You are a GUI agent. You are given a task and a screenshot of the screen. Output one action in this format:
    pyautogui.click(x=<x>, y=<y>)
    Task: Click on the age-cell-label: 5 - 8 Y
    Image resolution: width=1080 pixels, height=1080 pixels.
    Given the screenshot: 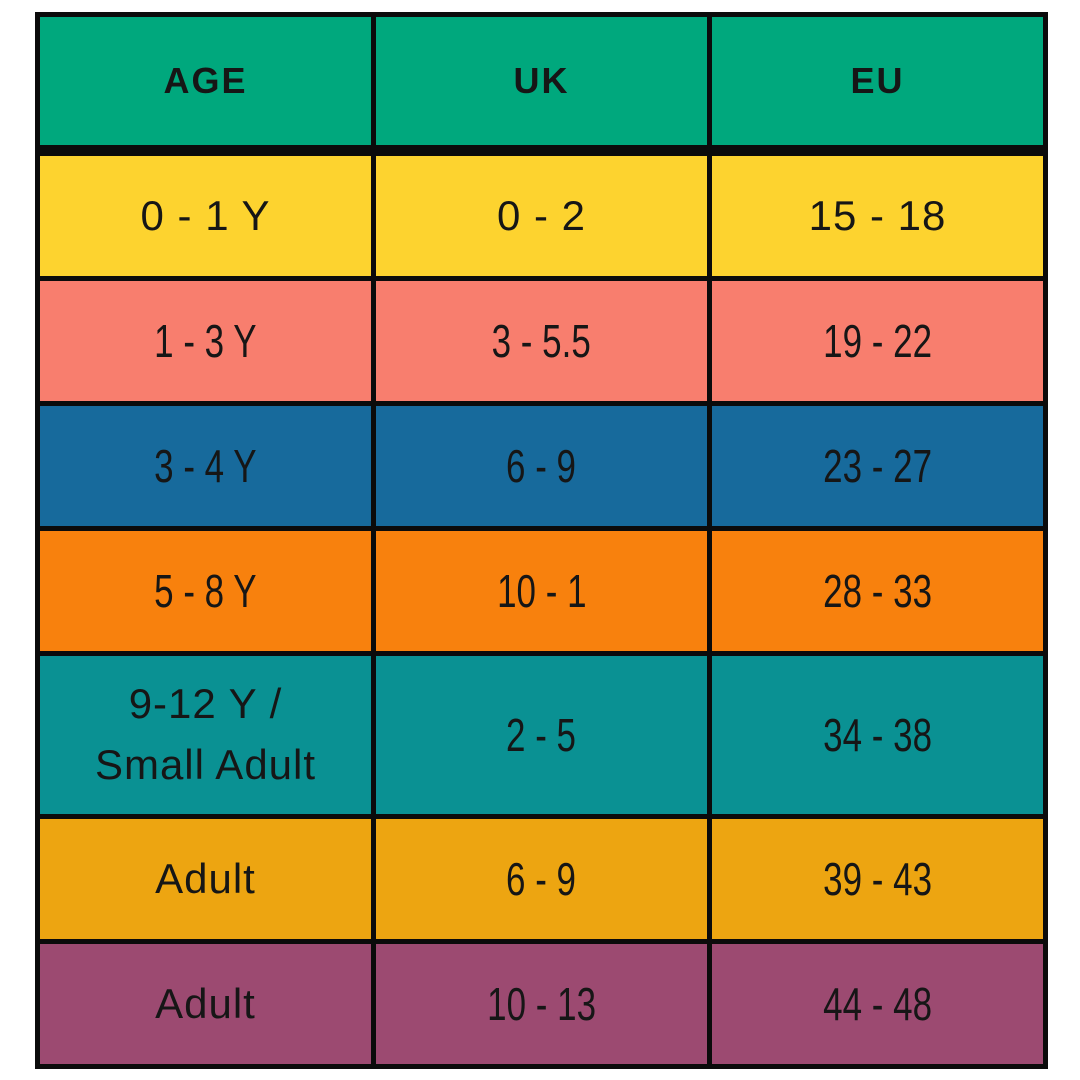 What is the action you would take?
    pyautogui.click(x=205, y=590)
    